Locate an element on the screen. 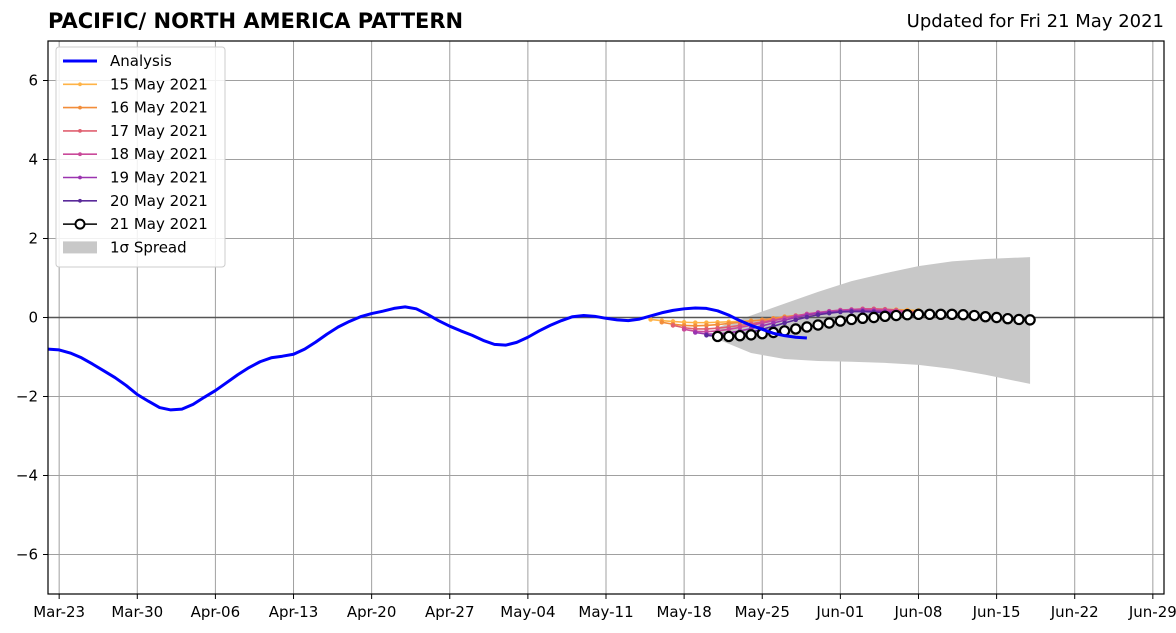  x-tick-label: May-04 is located at coordinates (527, 612).